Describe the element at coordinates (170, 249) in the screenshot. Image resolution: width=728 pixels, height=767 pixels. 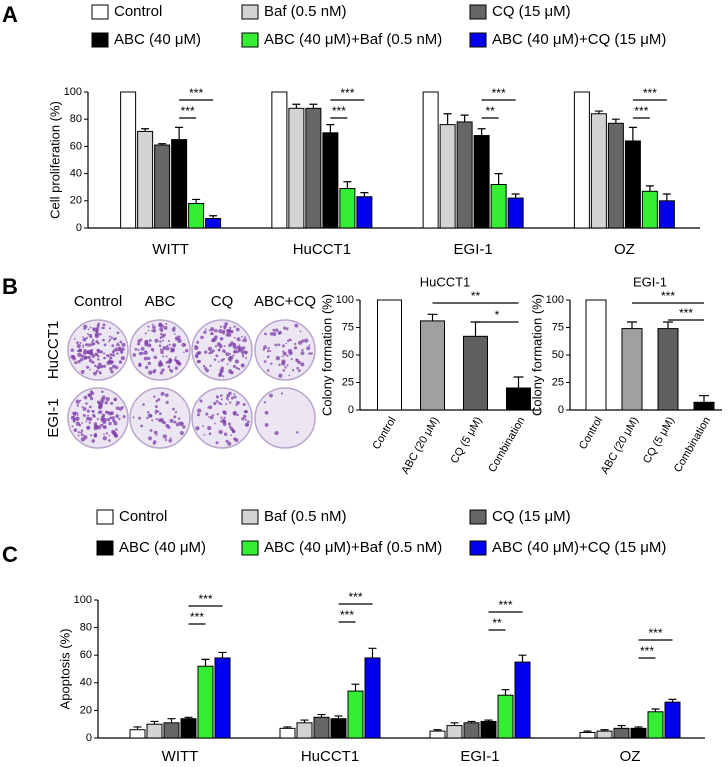
I see `x-tick-label: WITT` at that location.